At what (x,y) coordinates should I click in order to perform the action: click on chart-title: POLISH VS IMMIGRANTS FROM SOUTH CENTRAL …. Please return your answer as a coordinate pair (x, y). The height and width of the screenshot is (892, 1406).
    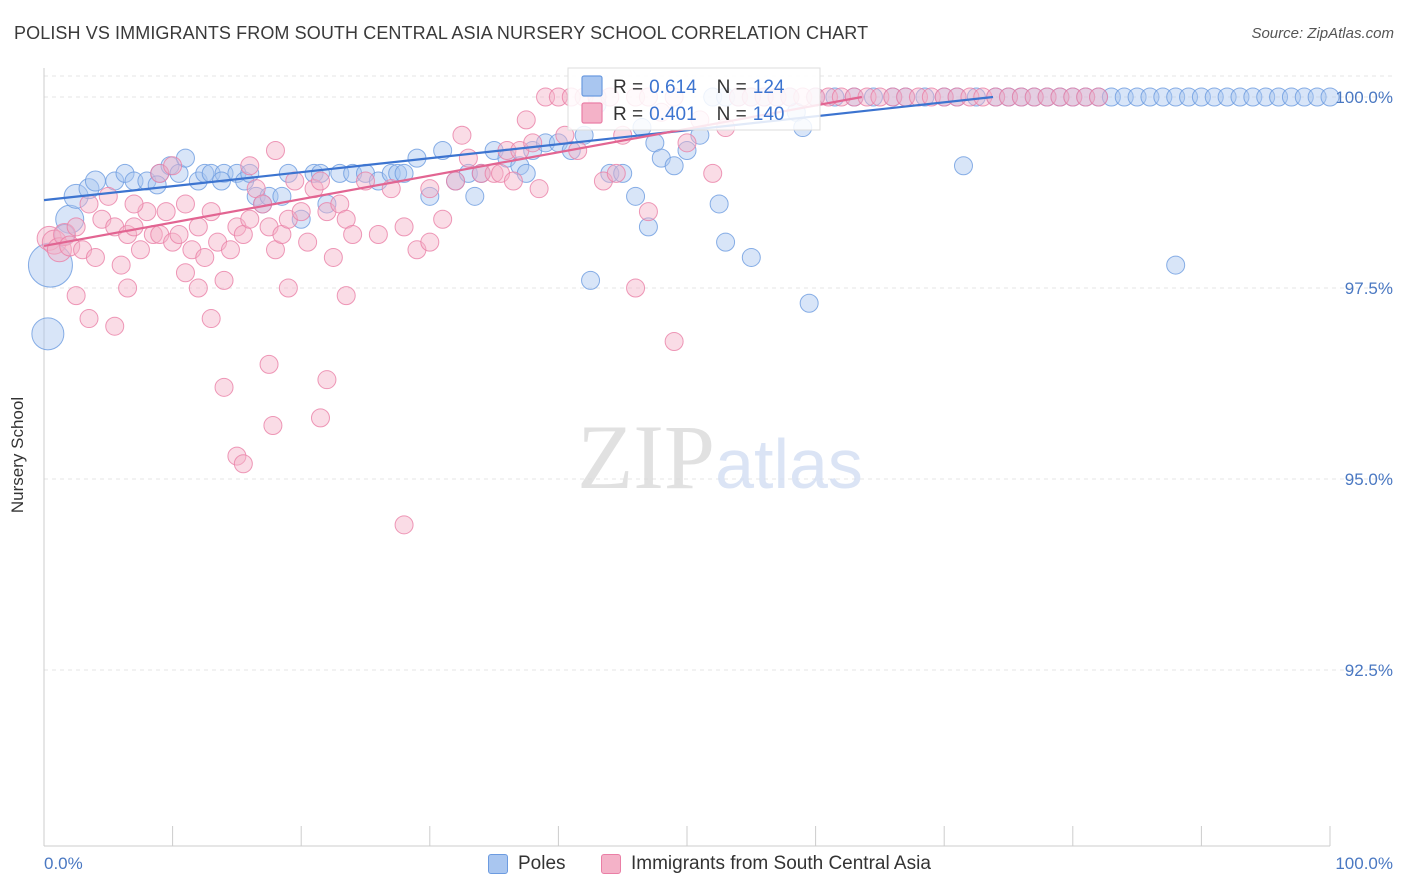
    Looking at the image, I should click on (441, 33).